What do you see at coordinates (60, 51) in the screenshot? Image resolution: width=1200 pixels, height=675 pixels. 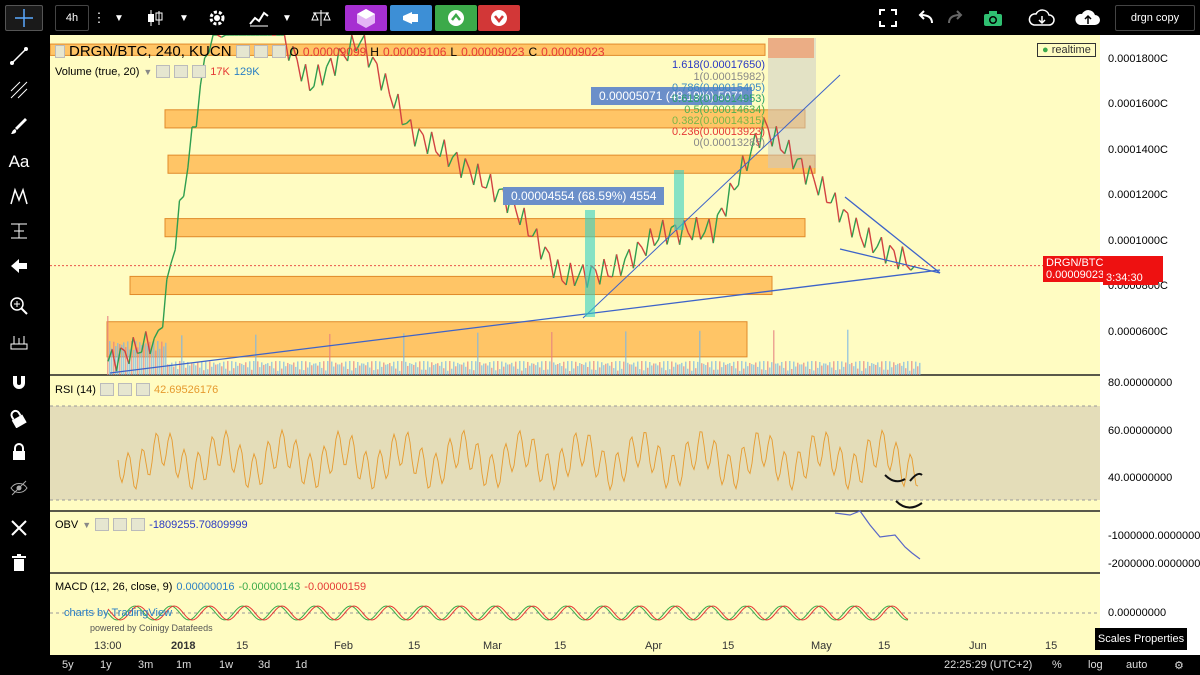 I see `collapse-legend-icon` at bounding box center [60, 51].